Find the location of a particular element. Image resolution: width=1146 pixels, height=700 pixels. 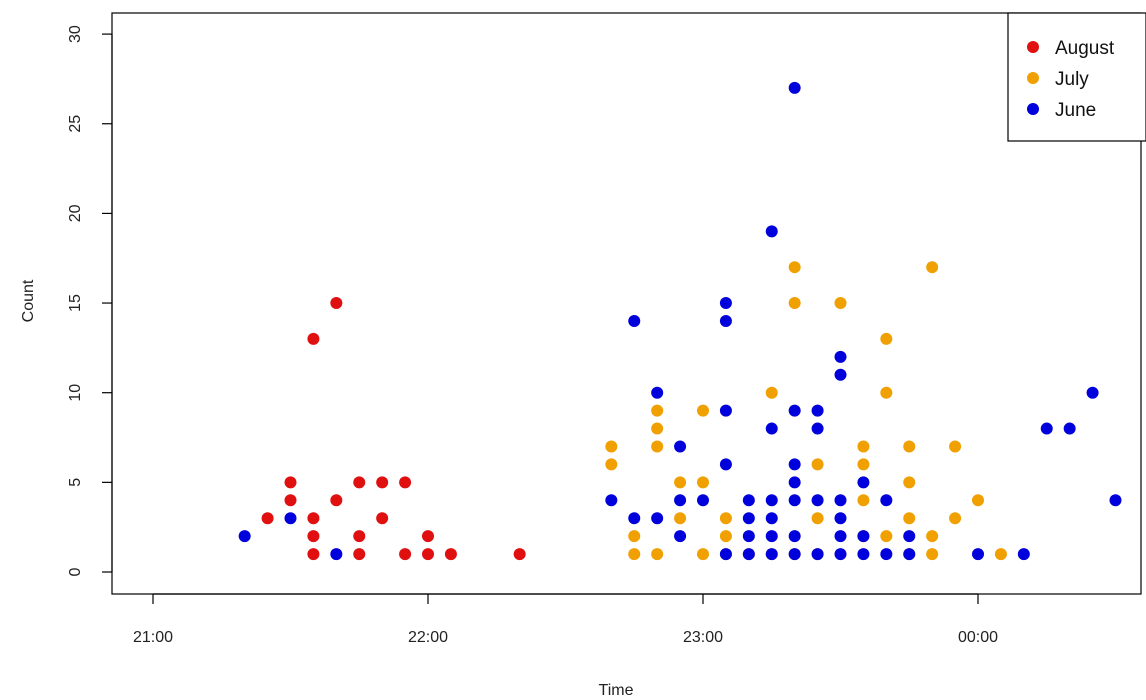

x-tick-label: 23:00 is located at coordinates (703, 637).